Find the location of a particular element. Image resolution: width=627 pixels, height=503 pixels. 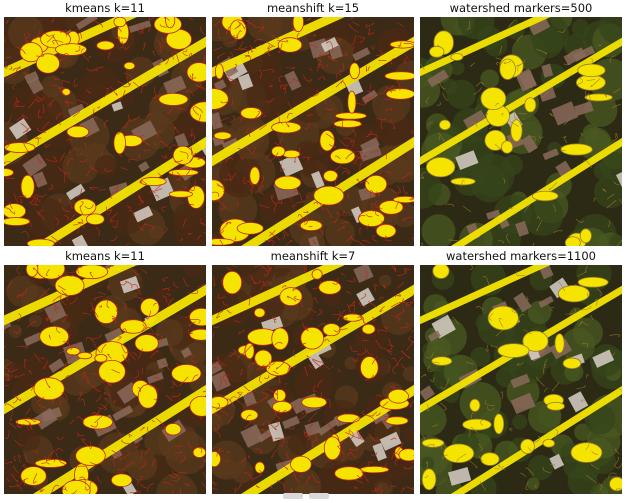

footer-decoration is located at coordinates (313, 489).